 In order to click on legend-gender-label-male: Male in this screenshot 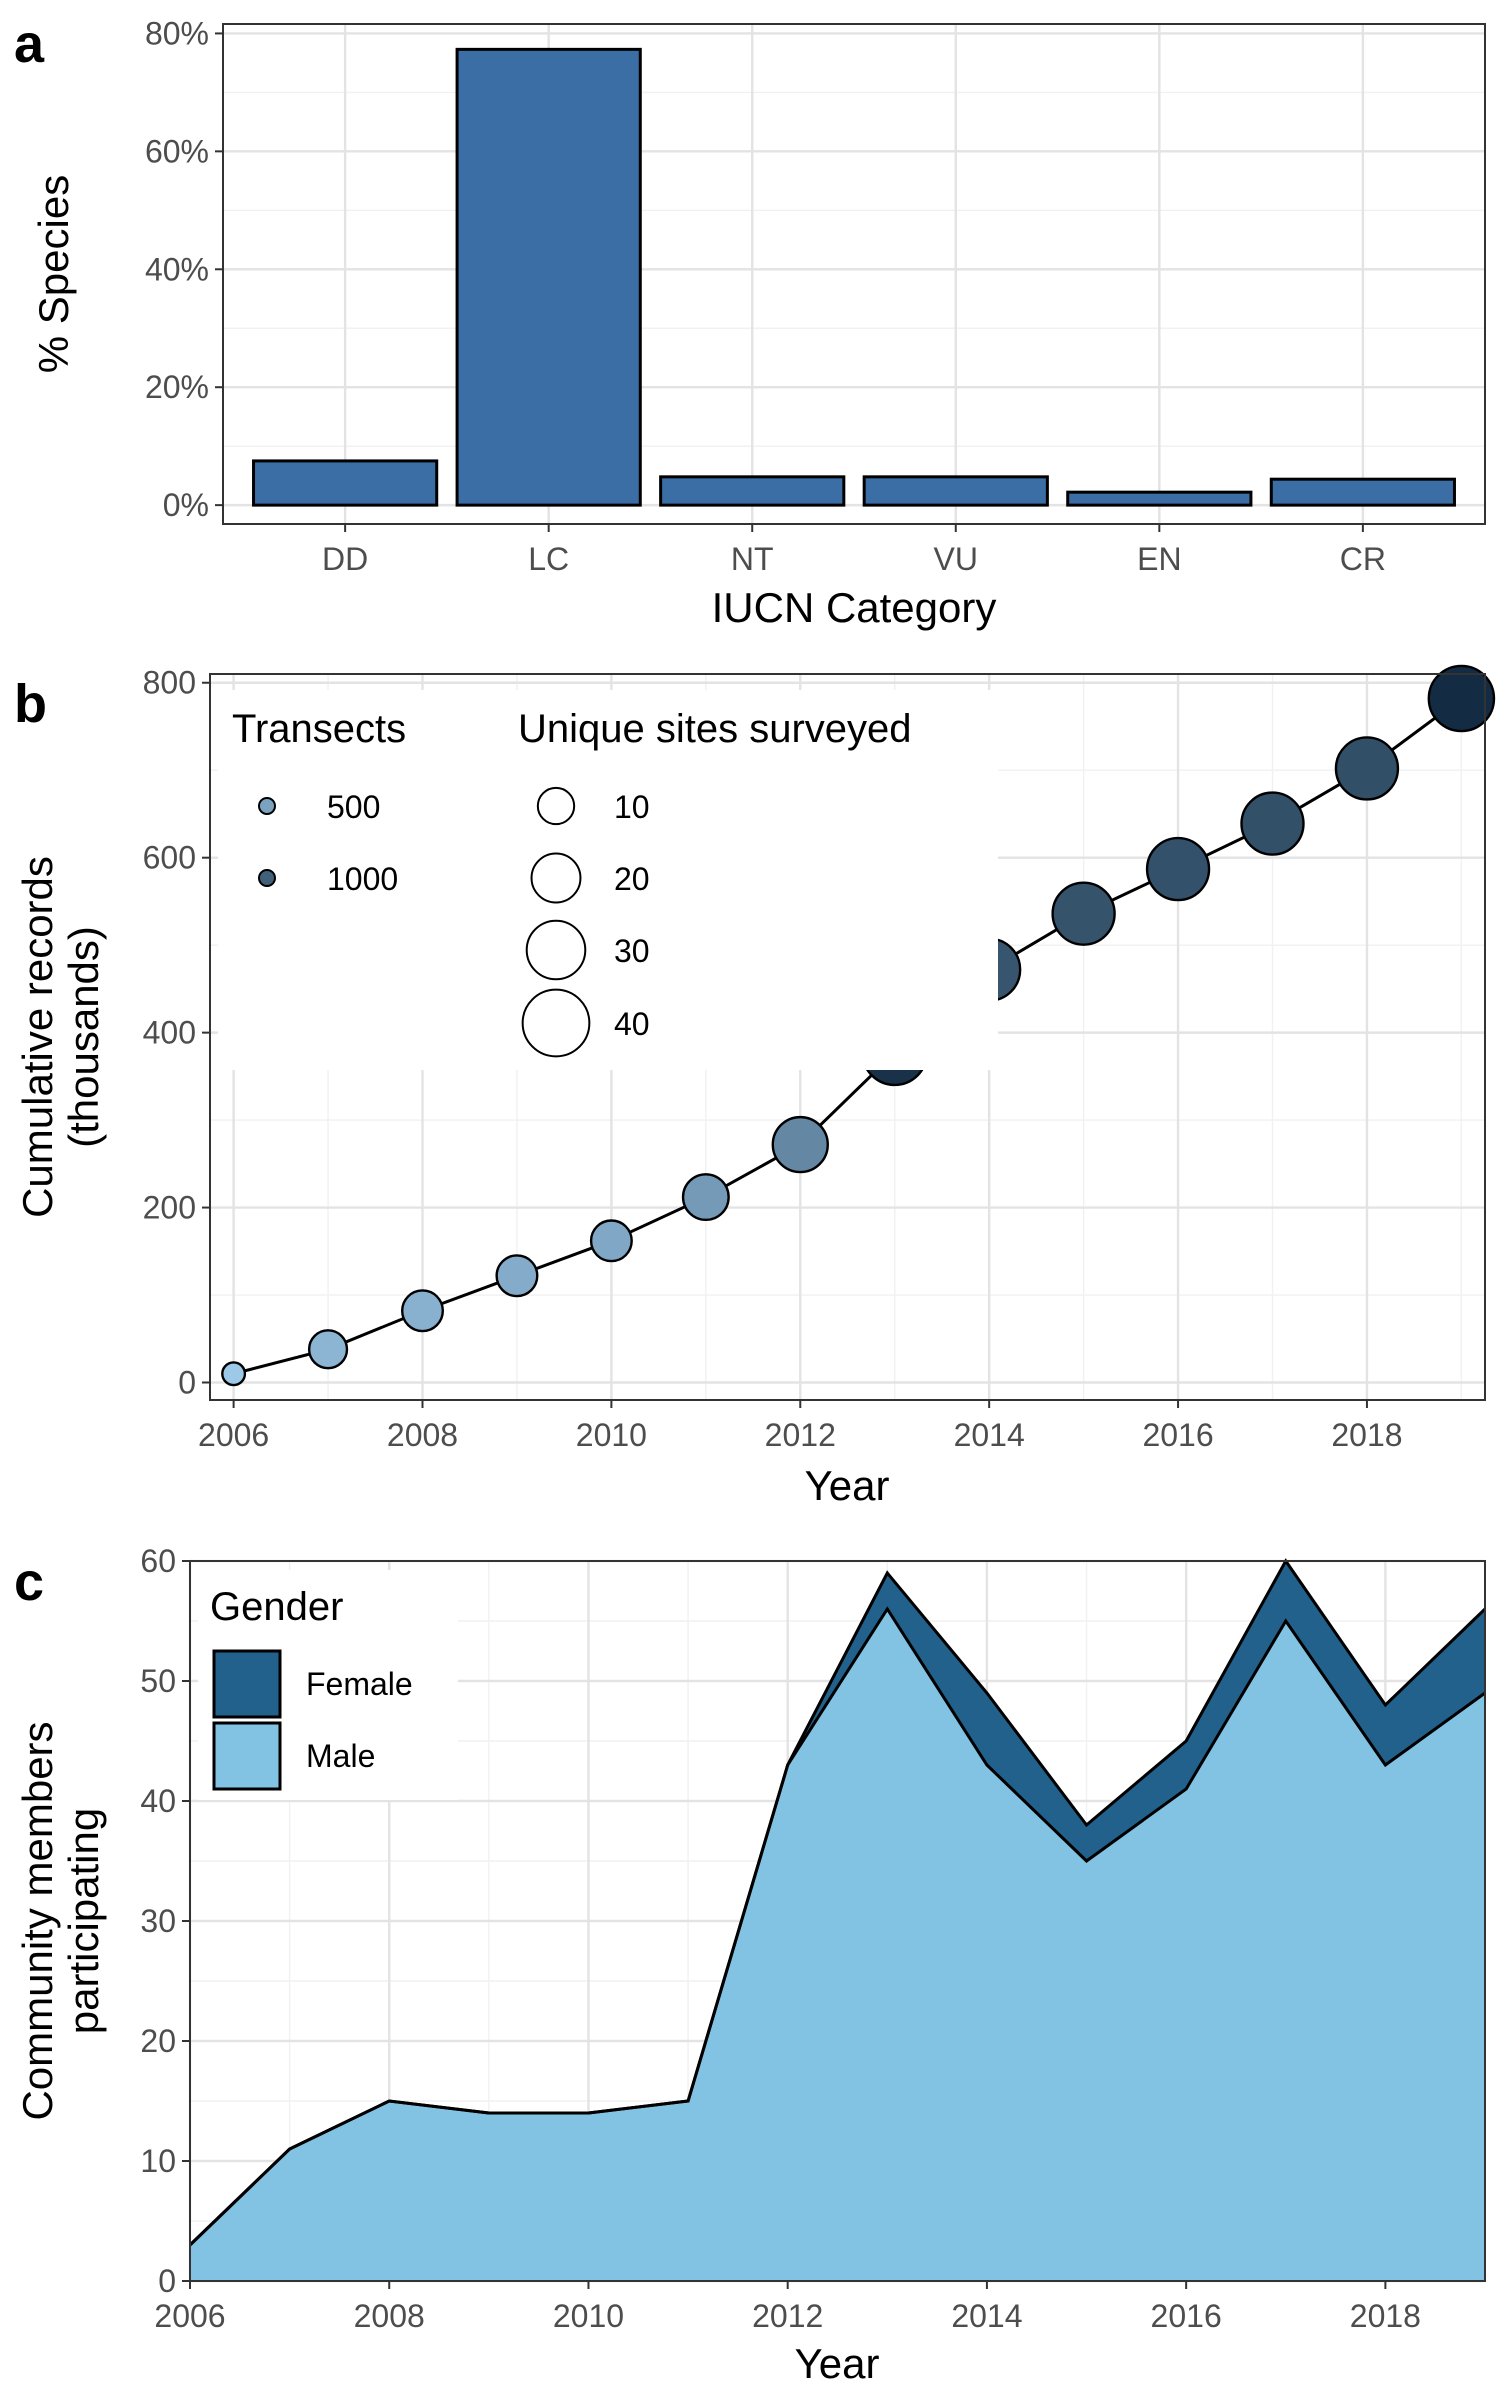, I will do `click(340, 1756)`.